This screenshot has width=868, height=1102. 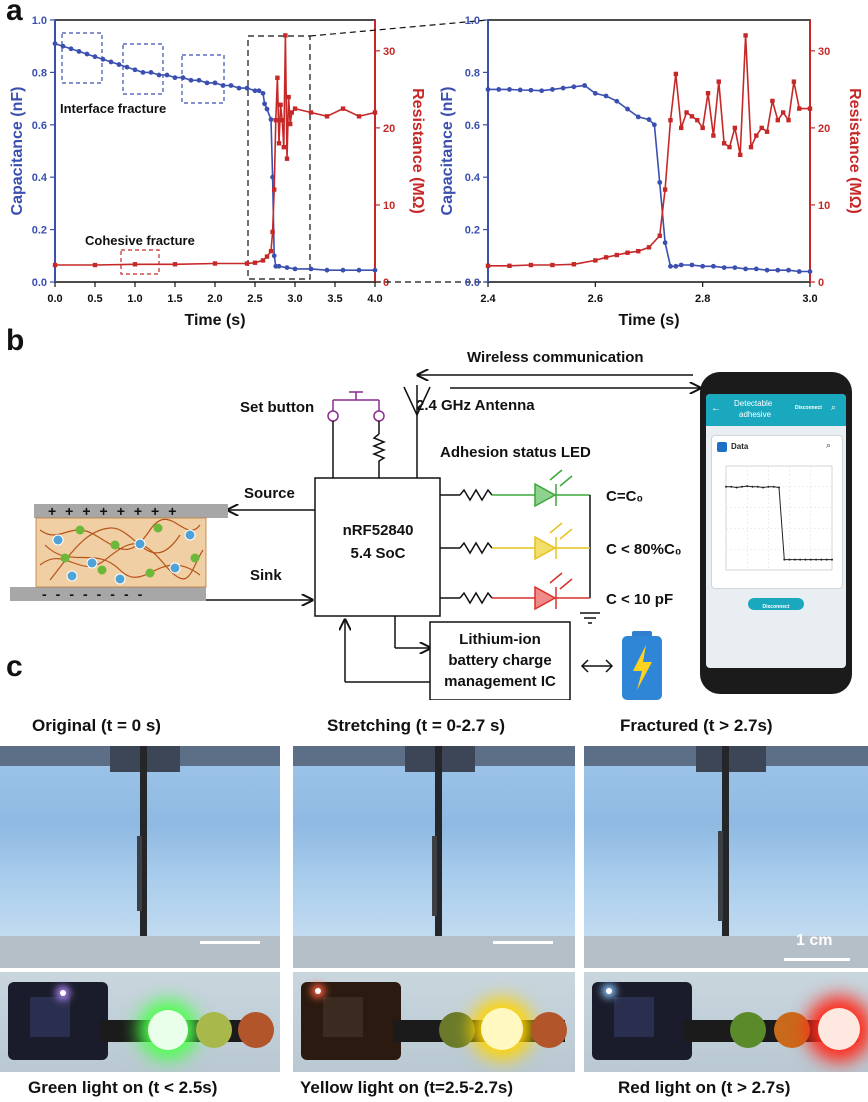 I want to click on zoom-box, so click(x=279, y=157).